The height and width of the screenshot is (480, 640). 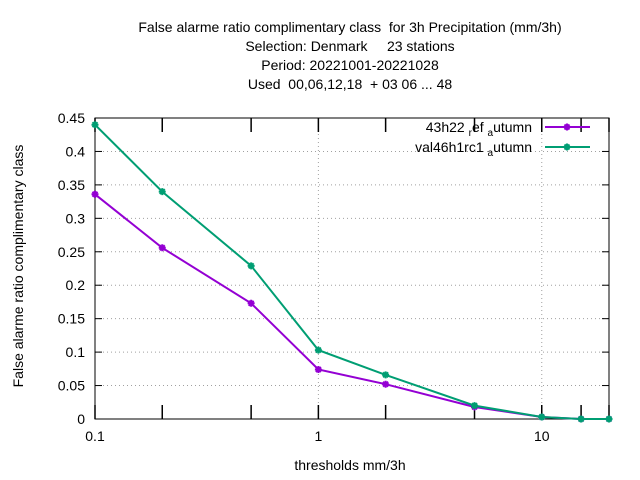 I want to click on x-axis-label: thresholds mm/3h, so click(x=350, y=465).